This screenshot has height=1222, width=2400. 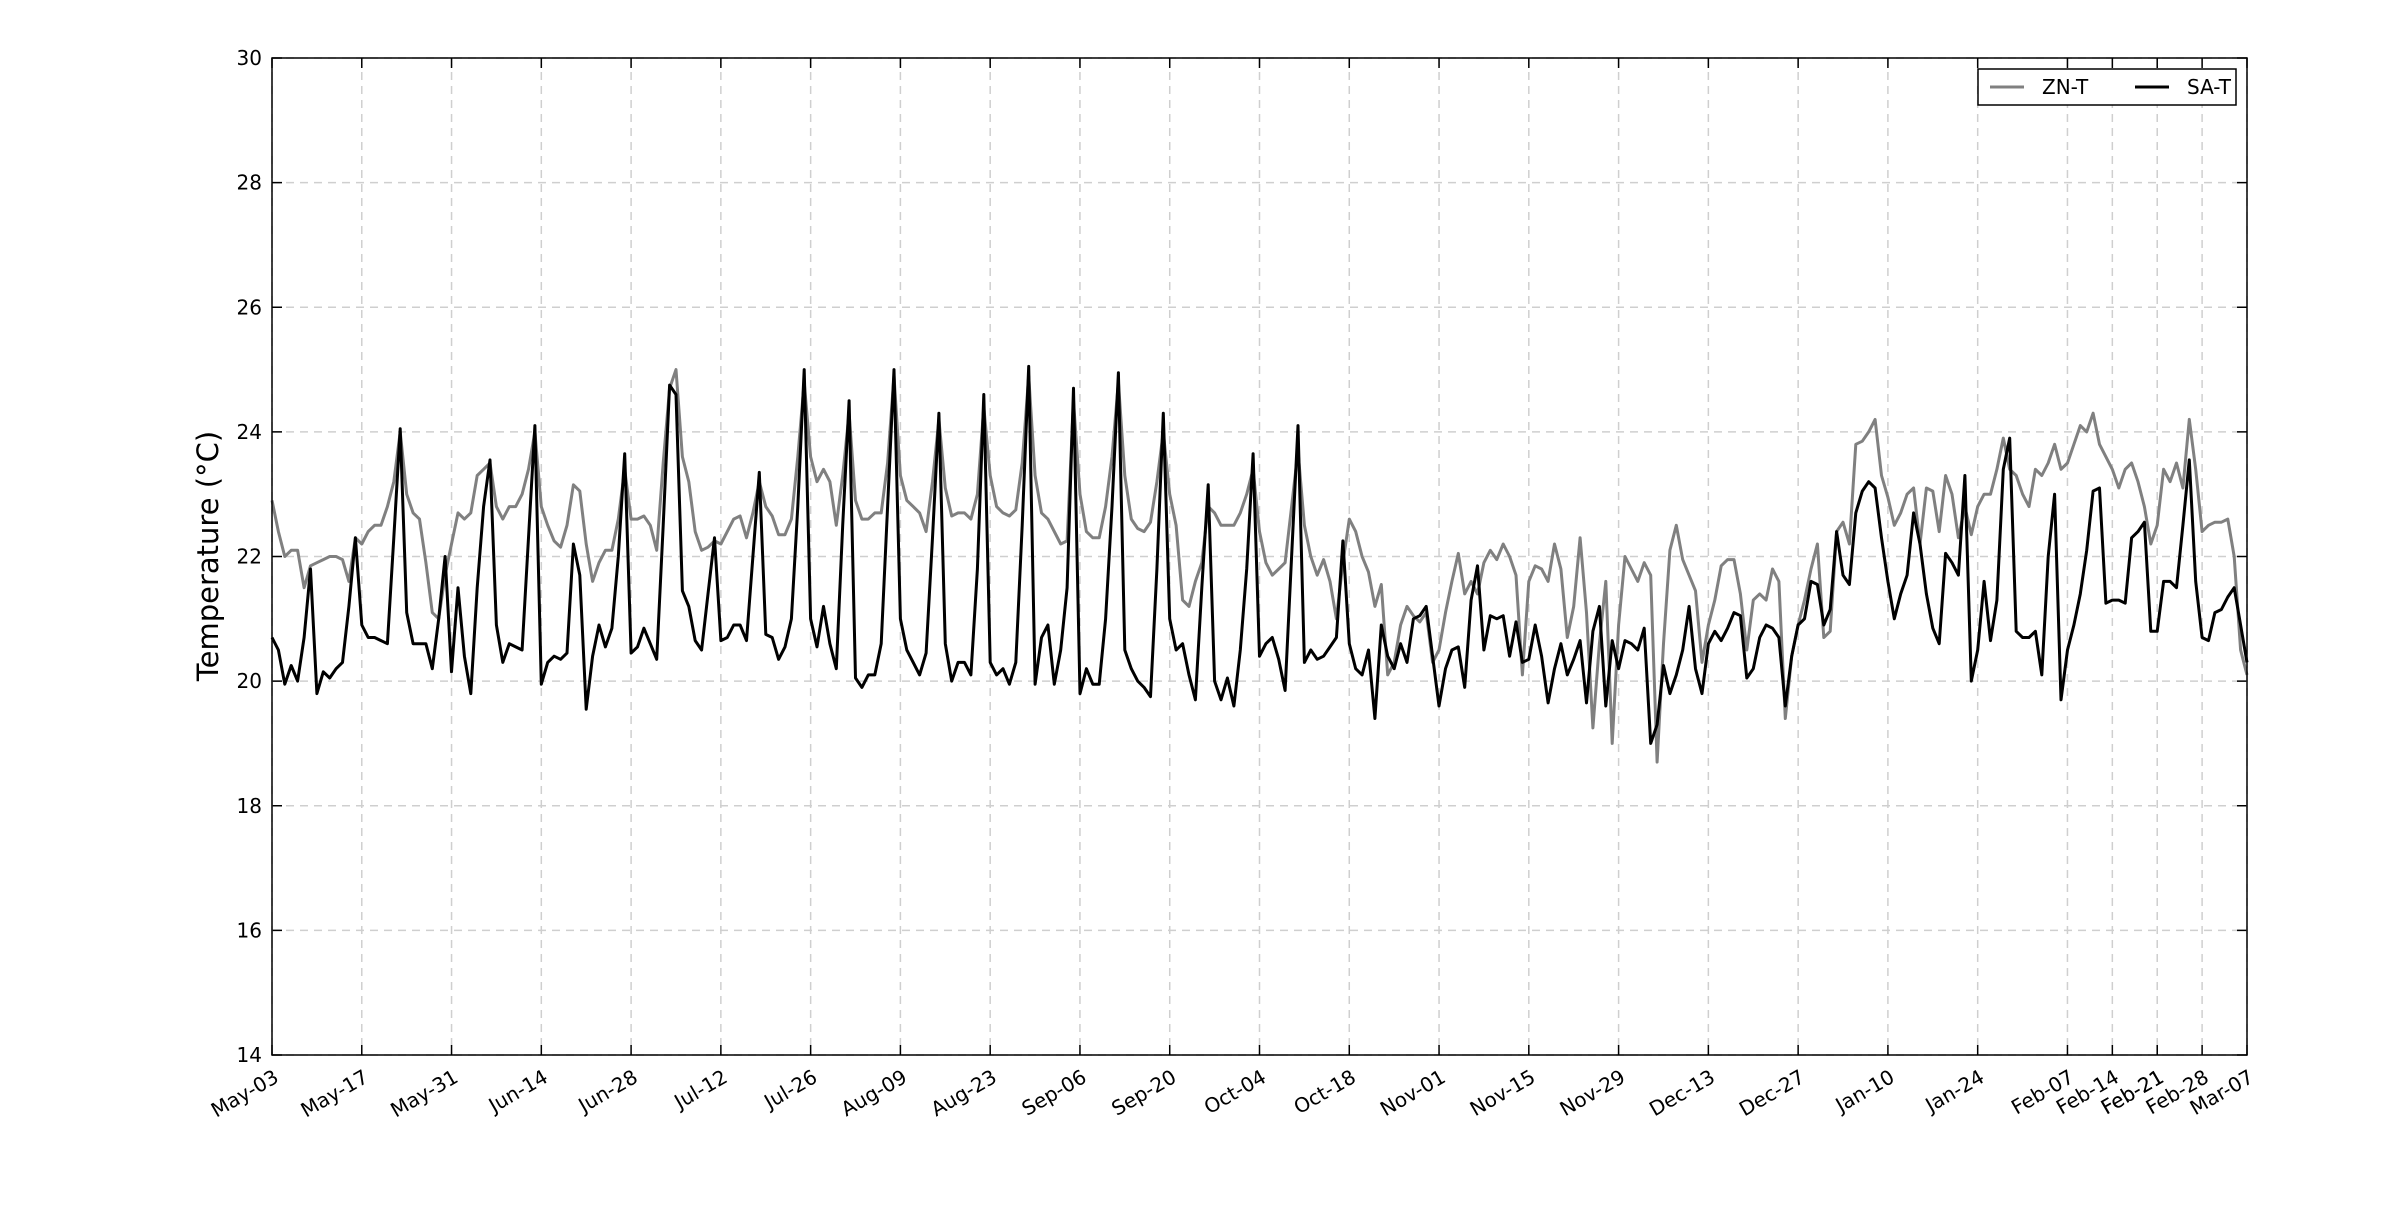 I want to click on x-tick-label: Dec-13, so click(x=1682, y=1093).